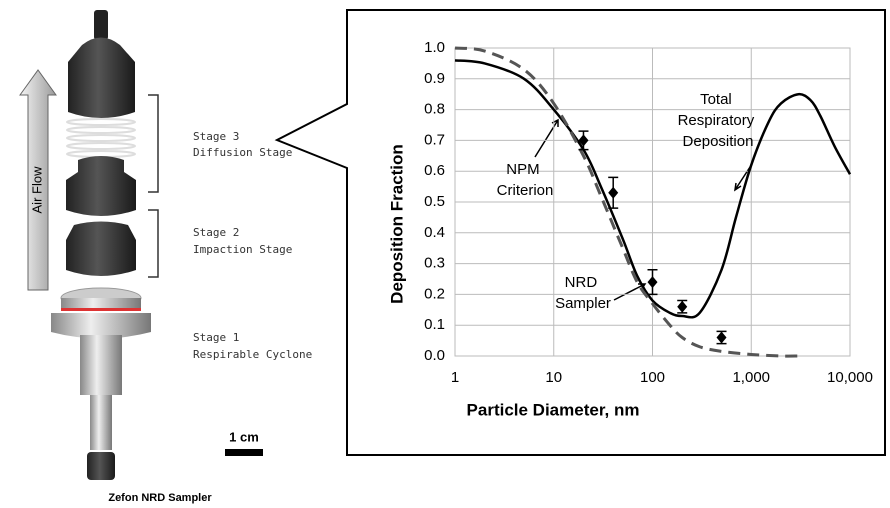  What do you see at coordinates (216, 232) in the screenshot?
I see `stage-label: Stage 2` at bounding box center [216, 232].